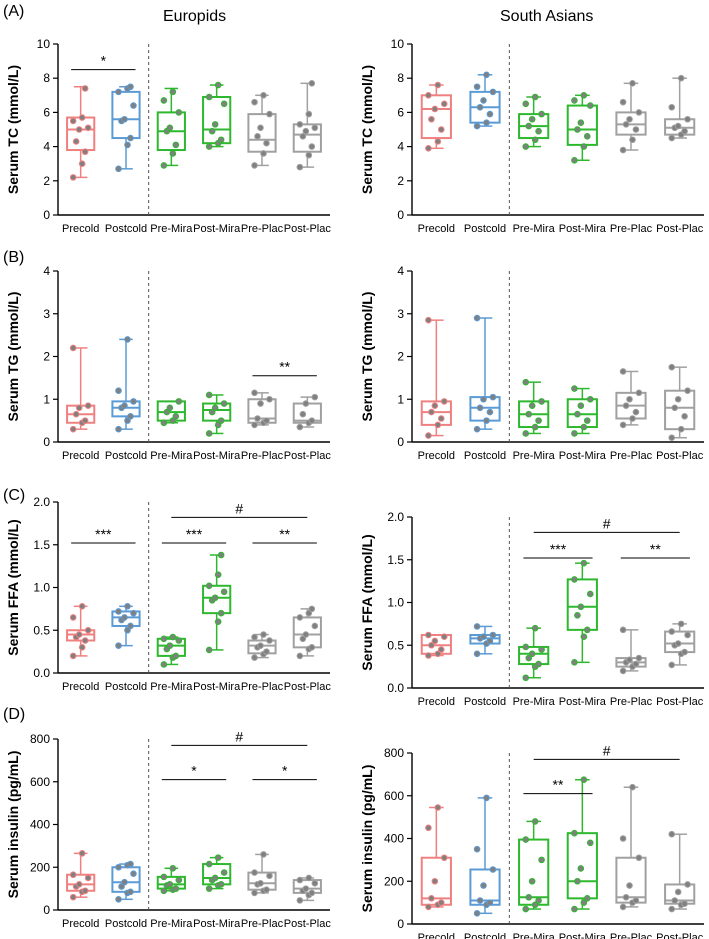 The image size is (709, 939). What do you see at coordinates (41, 588) in the screenshot?
I see `C_eur-y-tick-label: 1.0` at bounding box center [41, 588].